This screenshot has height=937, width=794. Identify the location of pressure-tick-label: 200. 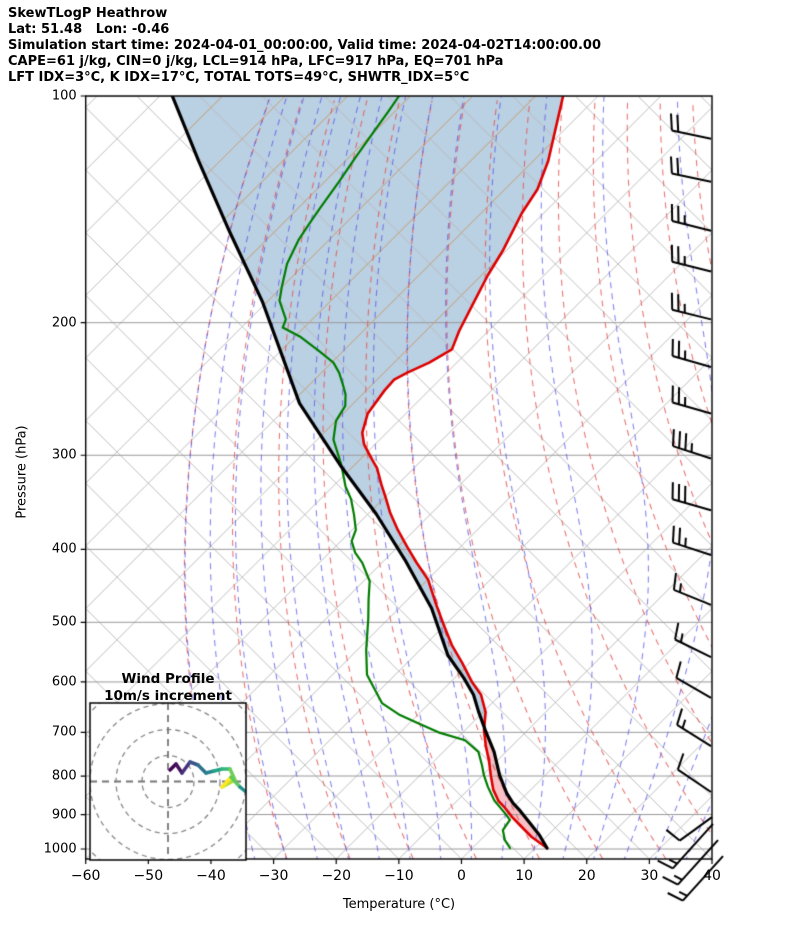
(64, 323).